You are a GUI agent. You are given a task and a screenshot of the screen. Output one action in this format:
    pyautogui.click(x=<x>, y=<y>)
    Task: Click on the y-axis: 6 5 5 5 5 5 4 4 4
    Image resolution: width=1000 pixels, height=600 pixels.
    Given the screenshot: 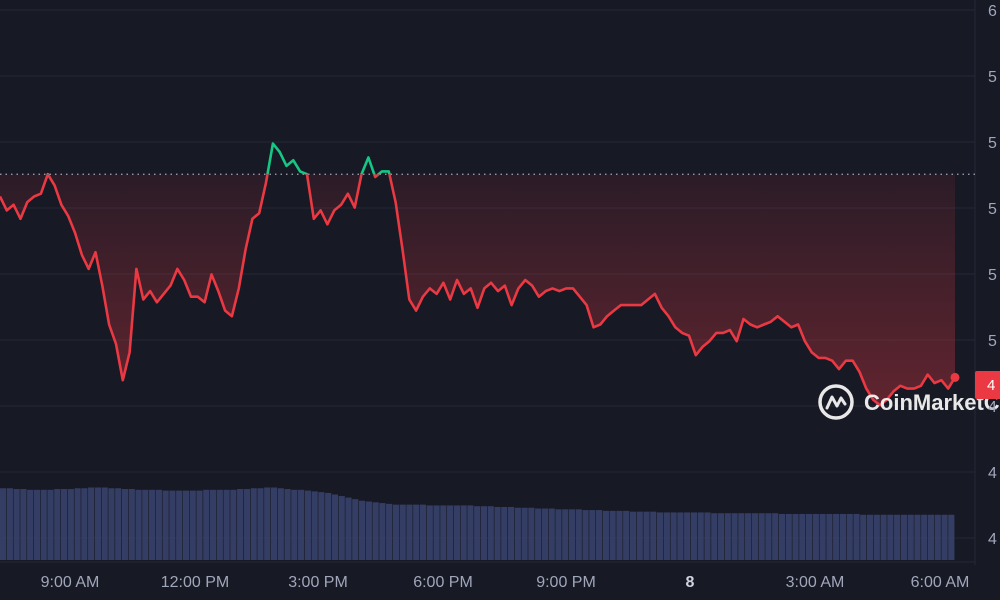 What is the action you would take?
    pyautogui.click(x=992, y=275)
    